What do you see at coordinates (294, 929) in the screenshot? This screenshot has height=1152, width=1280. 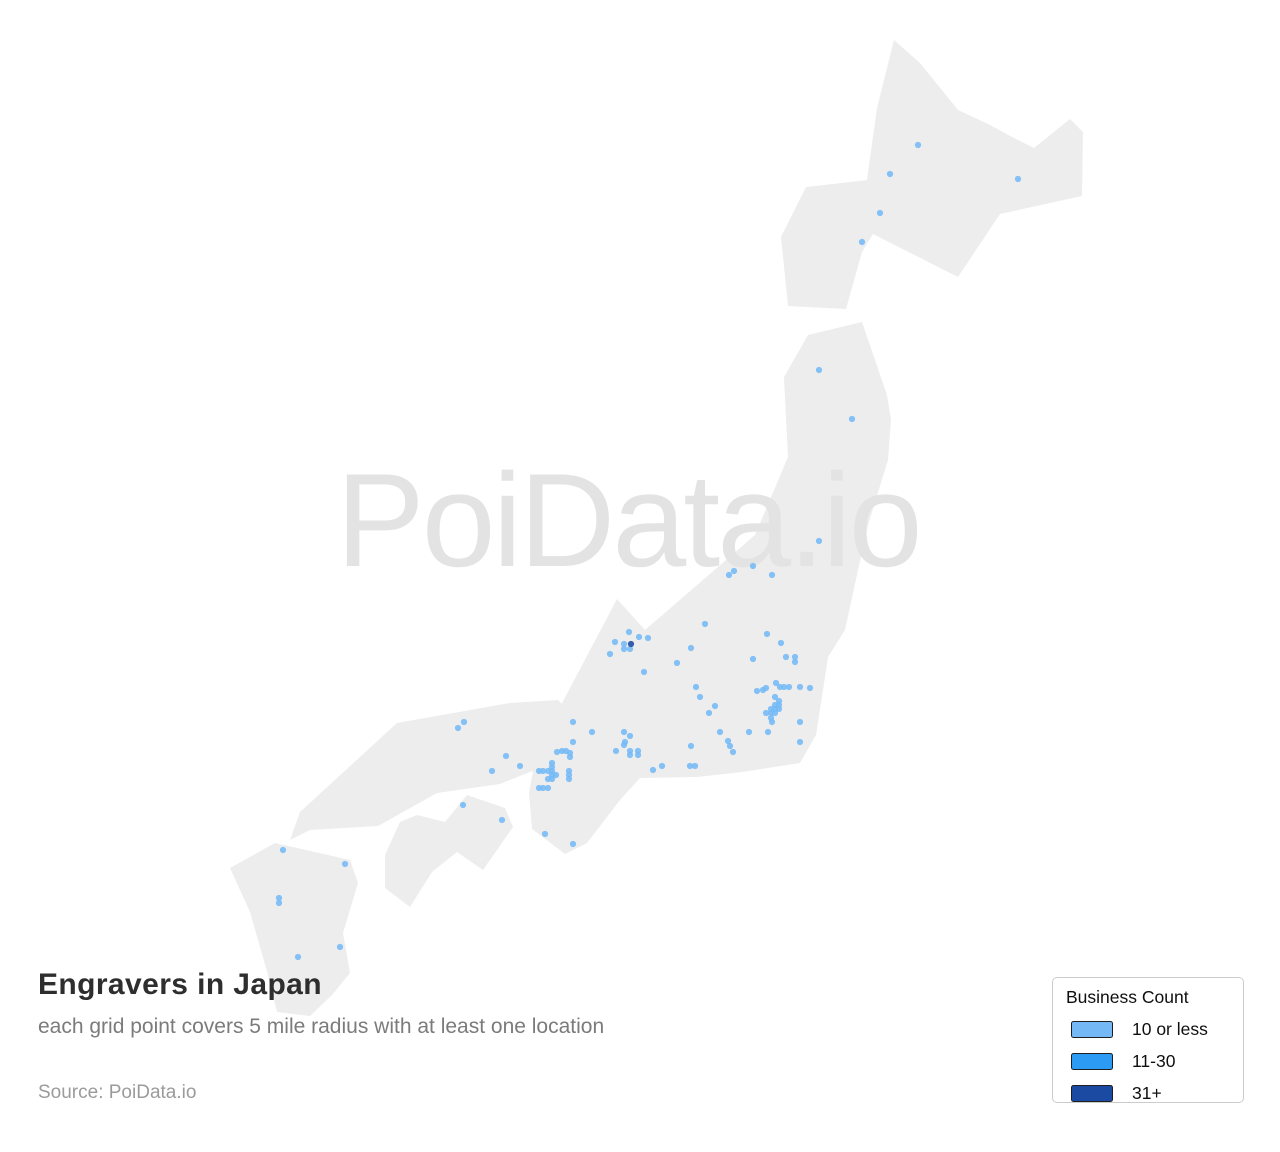 I see `map-region-kyushu` at bounding box center [294, 929].